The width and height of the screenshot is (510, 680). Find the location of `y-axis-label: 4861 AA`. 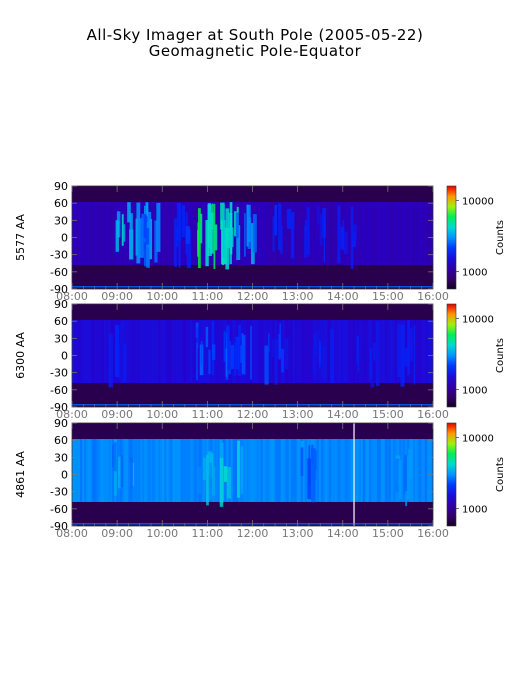

y-axis-label: 4861 AA is located at coordinates (20, 474).